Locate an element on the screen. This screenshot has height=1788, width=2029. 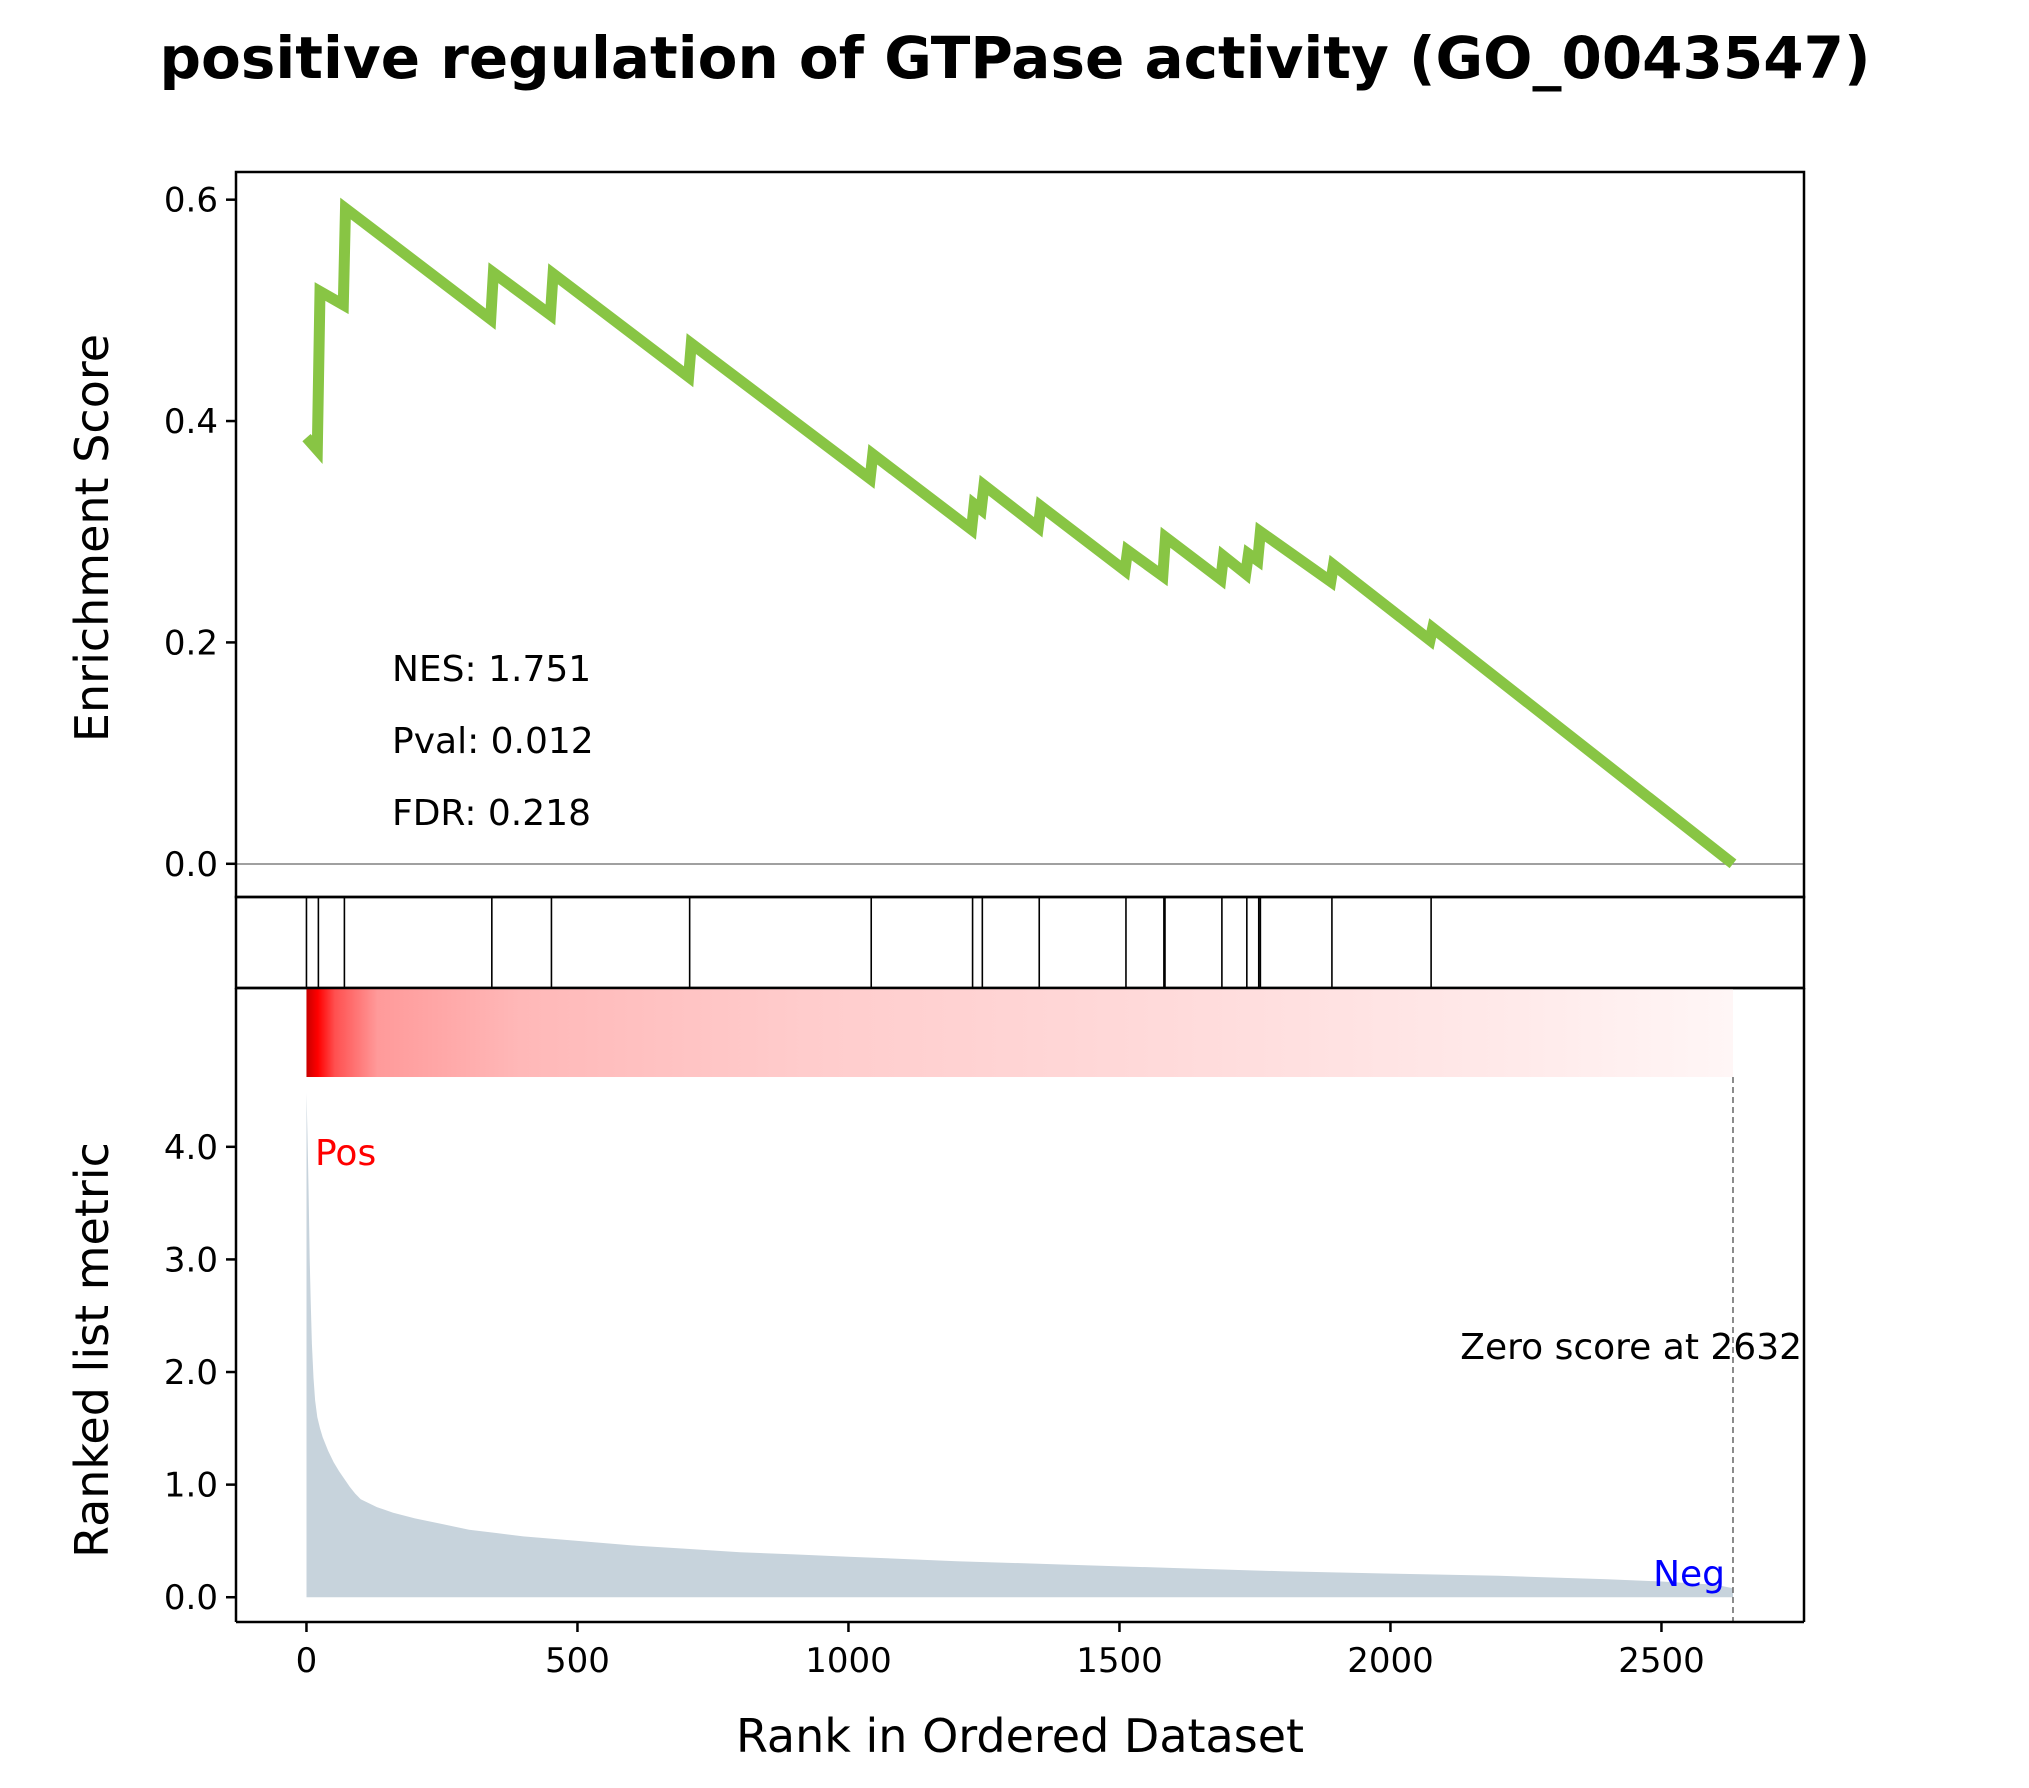
es-yticks: 0.0 0.2 0.4 0.6 is located at coordinates (200, 533).